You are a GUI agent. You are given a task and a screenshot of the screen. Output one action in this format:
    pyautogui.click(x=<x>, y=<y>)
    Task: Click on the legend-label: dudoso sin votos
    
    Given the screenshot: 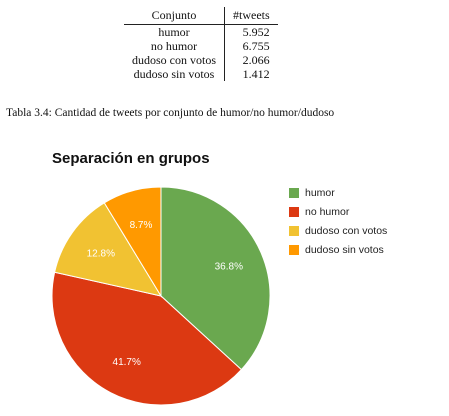 What is the action you would take?
    pyautogui.click(x=344, y=249)
    